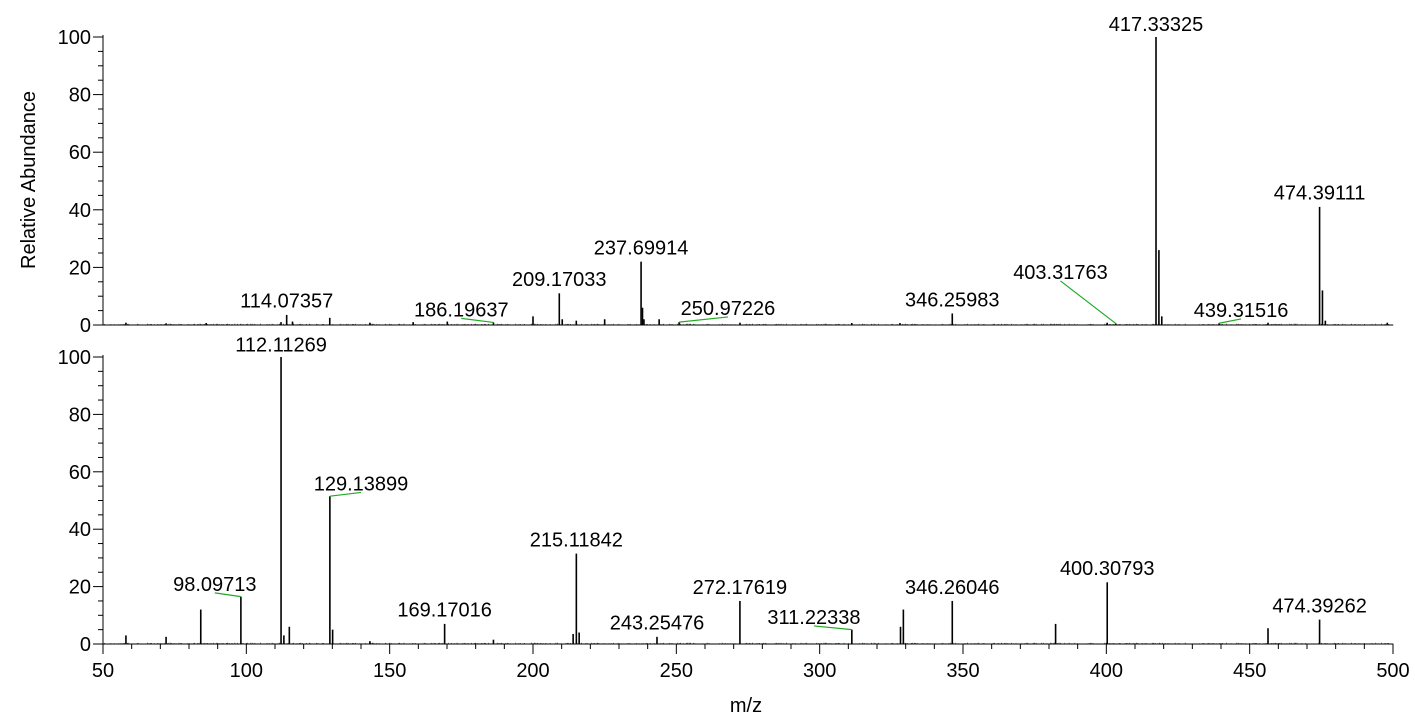 The width and height of the screenshot is (1415, 720). I want to click on peak-label: 129.13899, so click(361, 484).